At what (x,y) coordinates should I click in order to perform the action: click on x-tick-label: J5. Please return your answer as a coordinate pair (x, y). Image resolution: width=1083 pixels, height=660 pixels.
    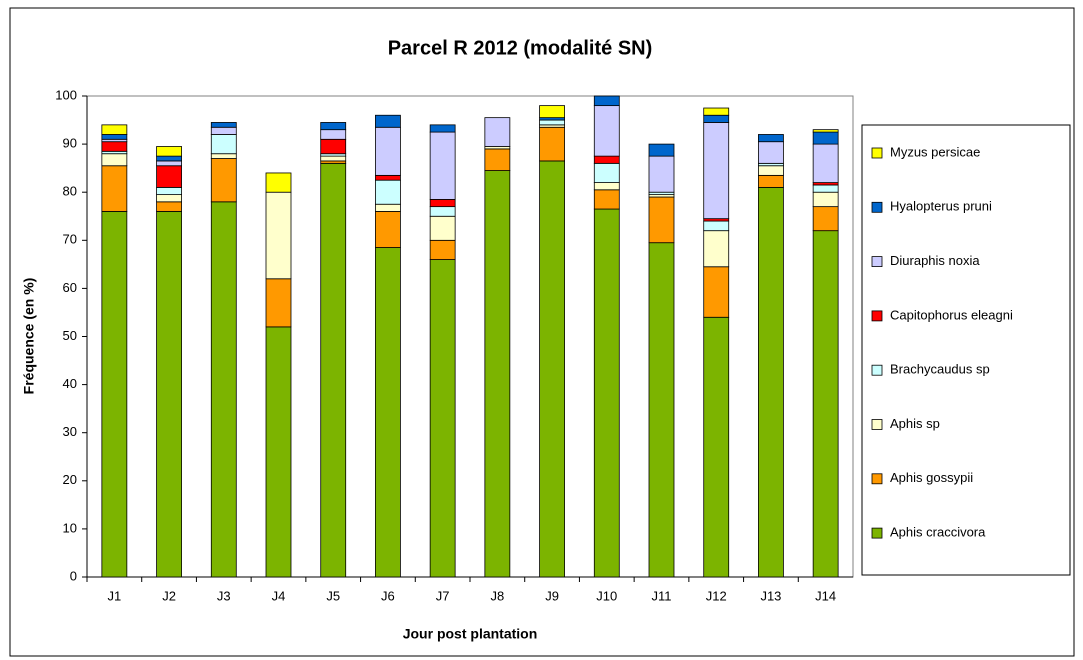
    Looking at the image, I should click on (333, 595).